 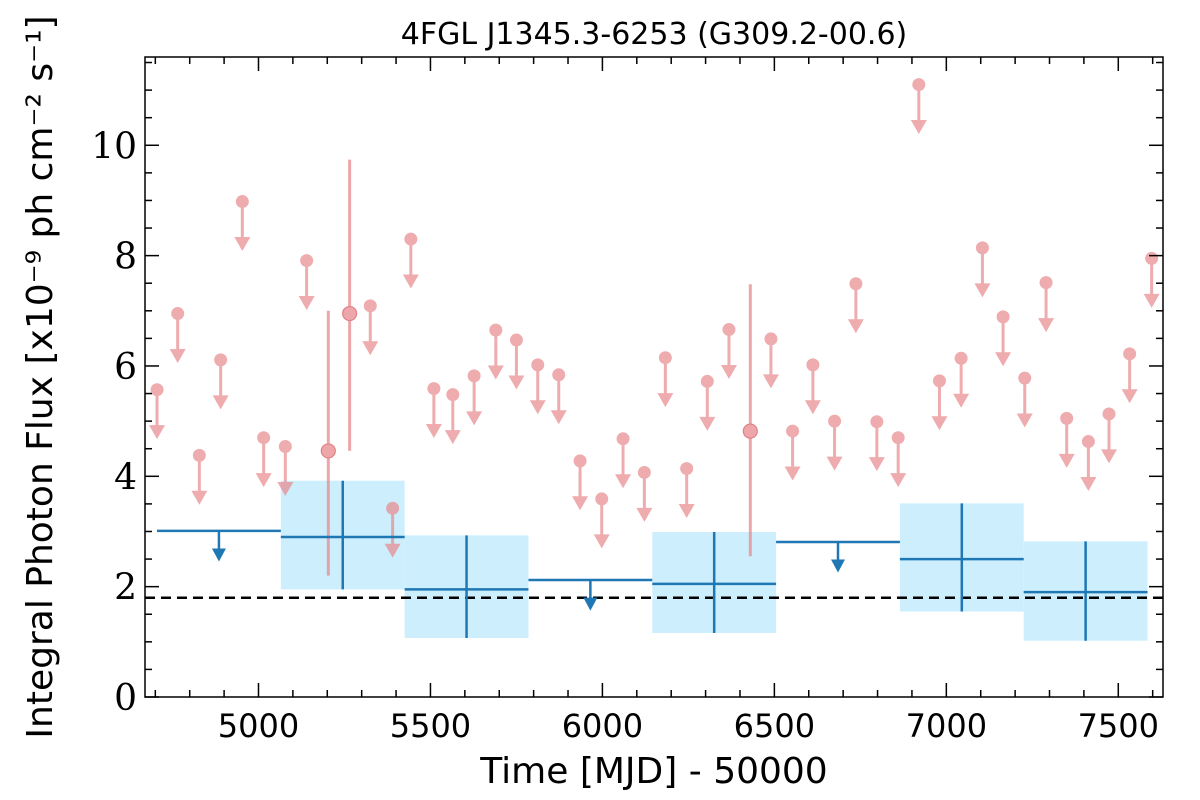 What do you see at coordinates (40, 376) in the screenshot?
I see `y-axis-title: Integral Photon Flux [x10⁻⁹ ph cm⁻² s⁻¹]` at bounding box center [40, 376].